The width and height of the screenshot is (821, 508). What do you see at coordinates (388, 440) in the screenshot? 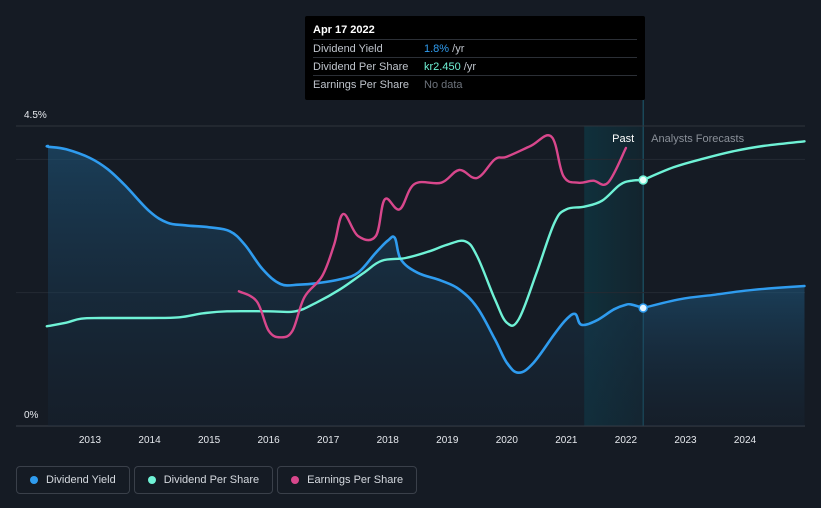
I see `x-tick-label: 2018` at bounding box center [388, 440].